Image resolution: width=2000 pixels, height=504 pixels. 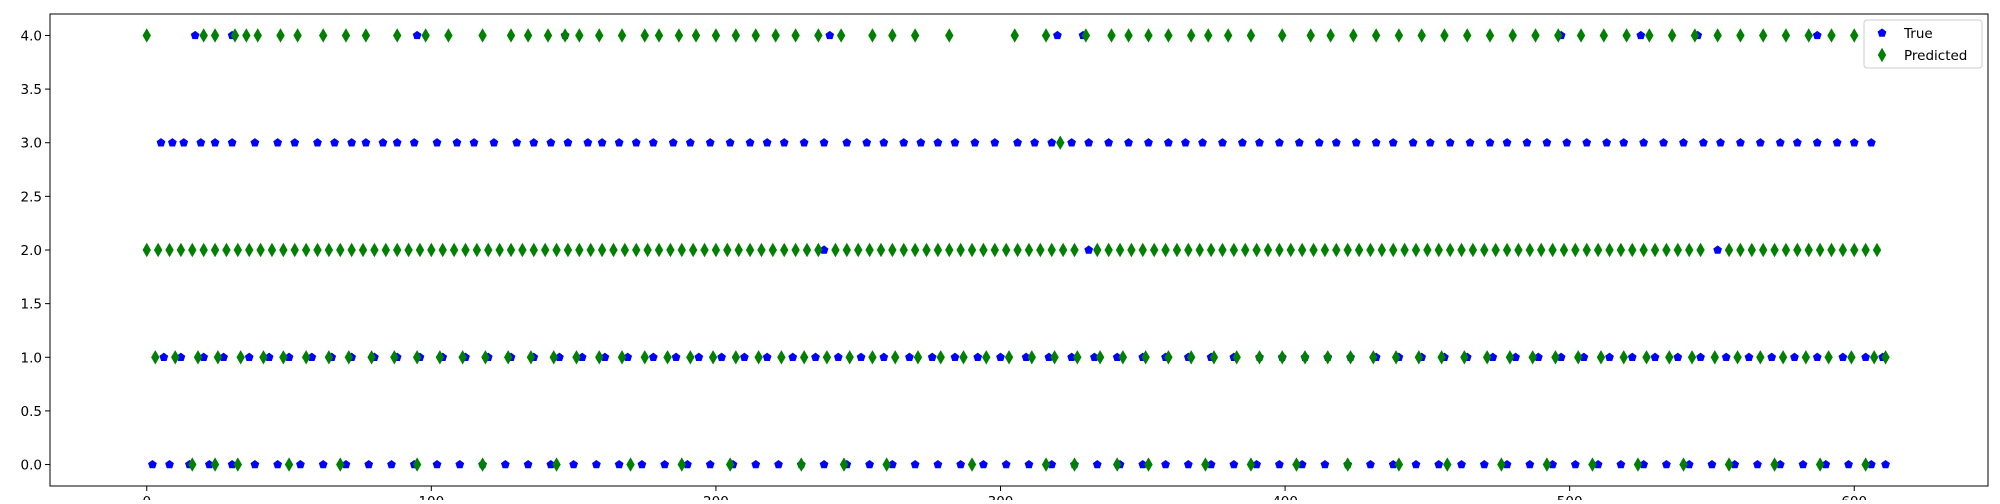 What do you see at coordinates (31, 412) in the screenshot?
I see `y-tick-label: 0.5` at bounding box center [31, 412].